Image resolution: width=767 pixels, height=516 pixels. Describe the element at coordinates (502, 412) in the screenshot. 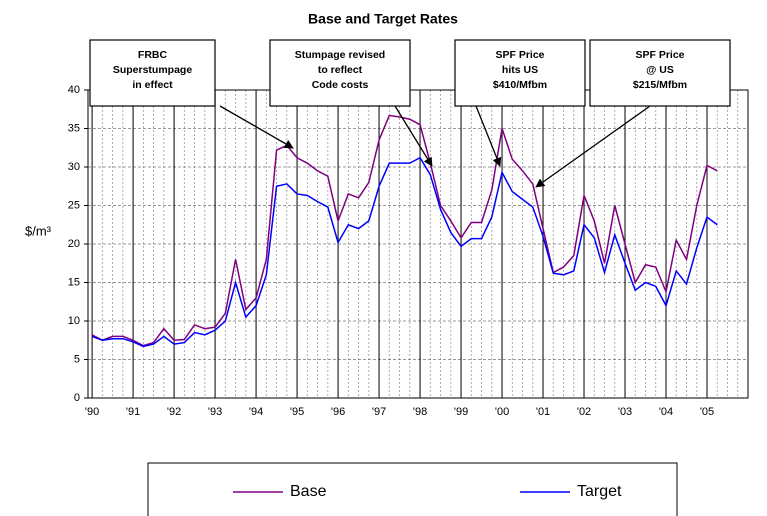

I see `x-tick-label: '00` at that location.